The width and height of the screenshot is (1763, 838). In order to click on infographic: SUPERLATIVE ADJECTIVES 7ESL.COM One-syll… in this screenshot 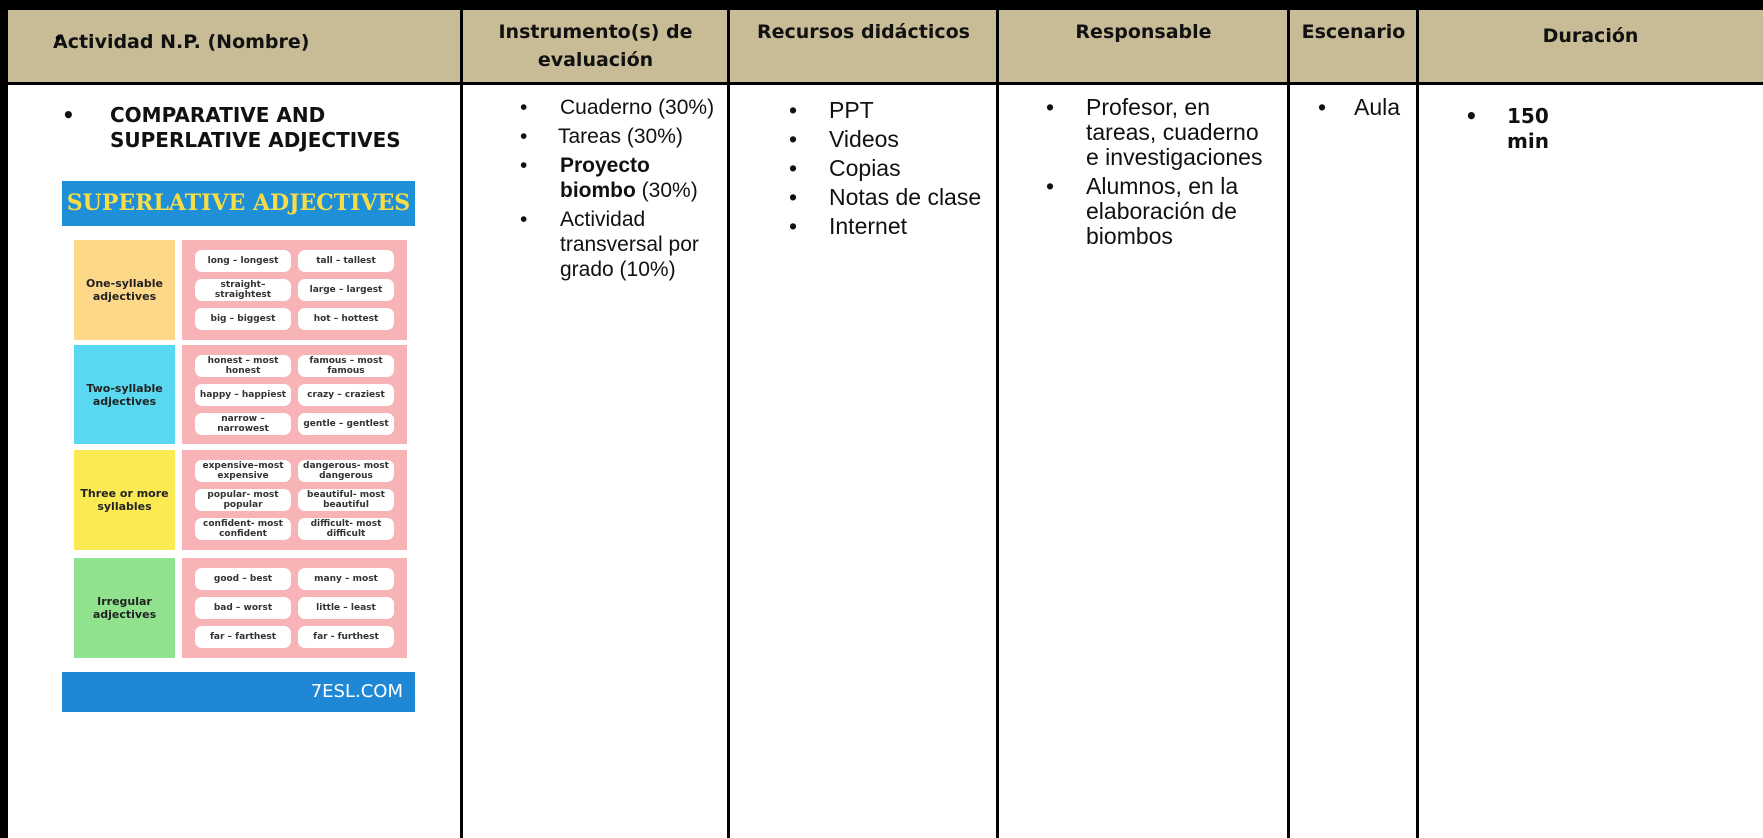, I will do `click(238, 446)`.